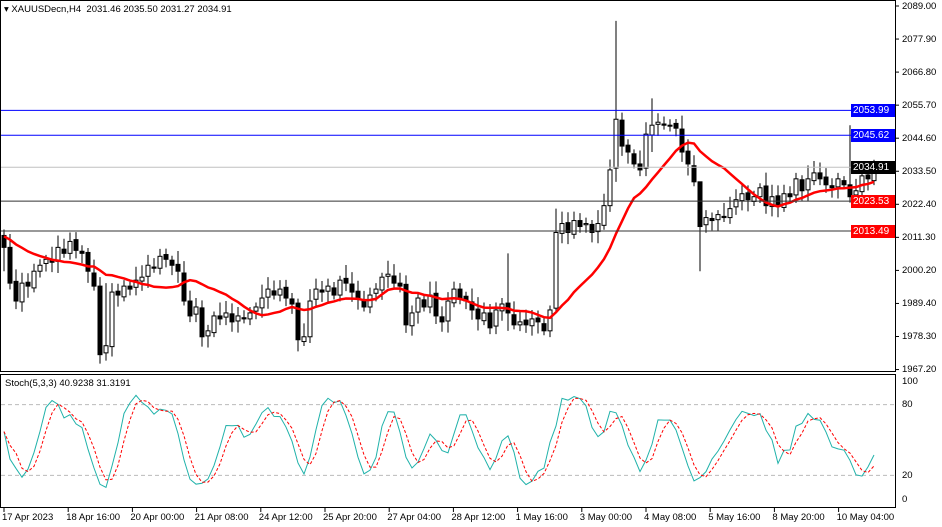 The width and height of the screenshot is (942, 527). Describe the element at coordinates (414, 517) in the screenshot. I see `time-axis-label: 27 Apr 04:00` at that location.